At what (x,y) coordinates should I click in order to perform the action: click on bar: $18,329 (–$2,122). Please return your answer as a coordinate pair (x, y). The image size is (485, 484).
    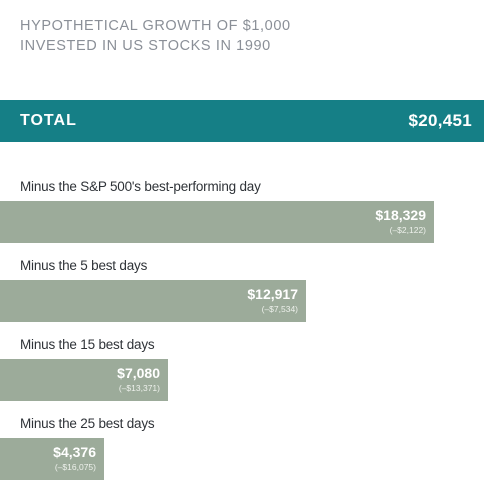
    Looking at the image, I should click on (217, 222).